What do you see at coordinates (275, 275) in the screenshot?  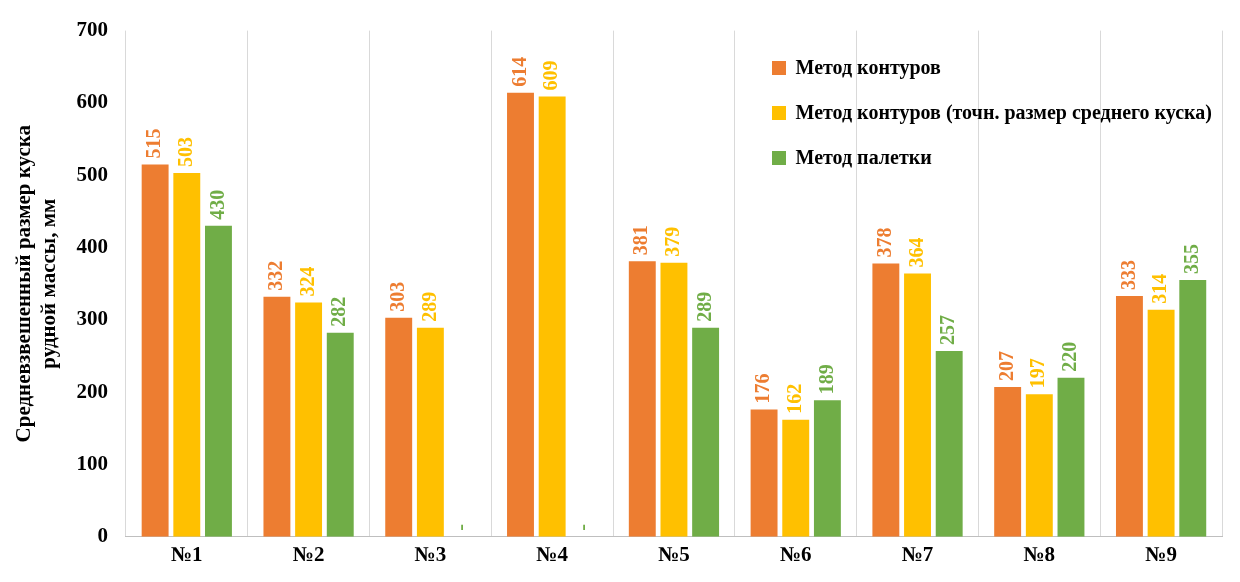 I see `data-label: 332` at bounding box center [275, 275].